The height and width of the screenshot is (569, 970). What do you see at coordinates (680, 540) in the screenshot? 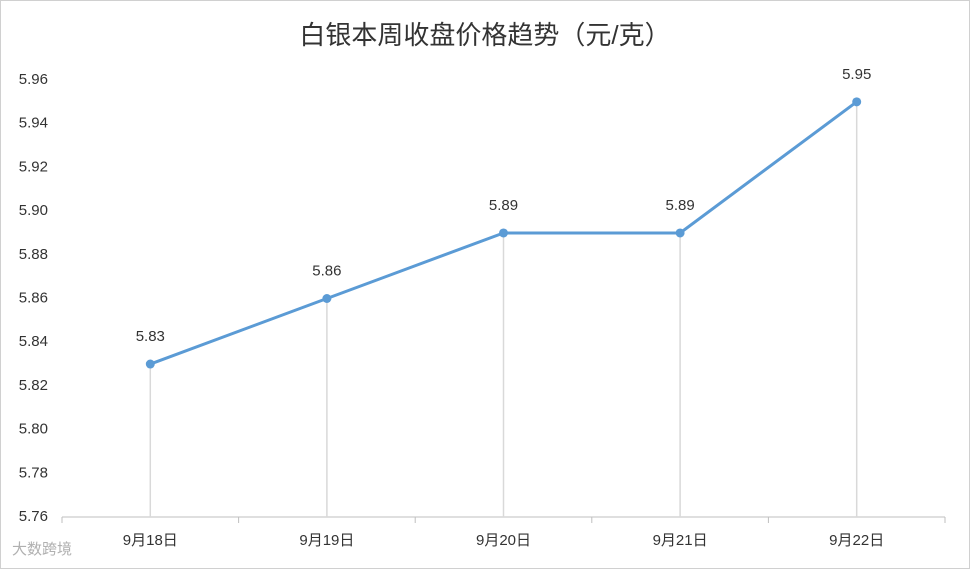
I see `x-tick-label: 9月21日` at bounding box center [680, 540].